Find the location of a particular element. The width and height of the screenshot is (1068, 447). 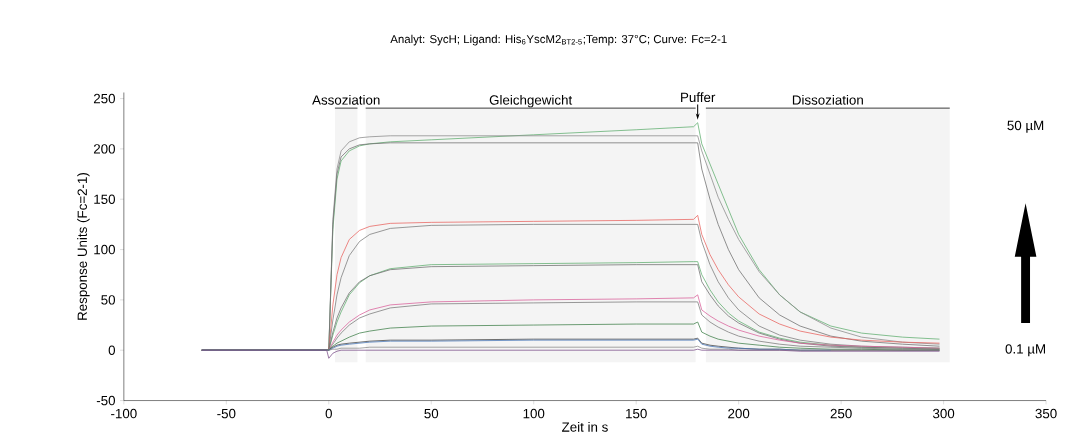

y-axis-title: Response Units (Fc=2-1) is located at coordinates (83, 246).